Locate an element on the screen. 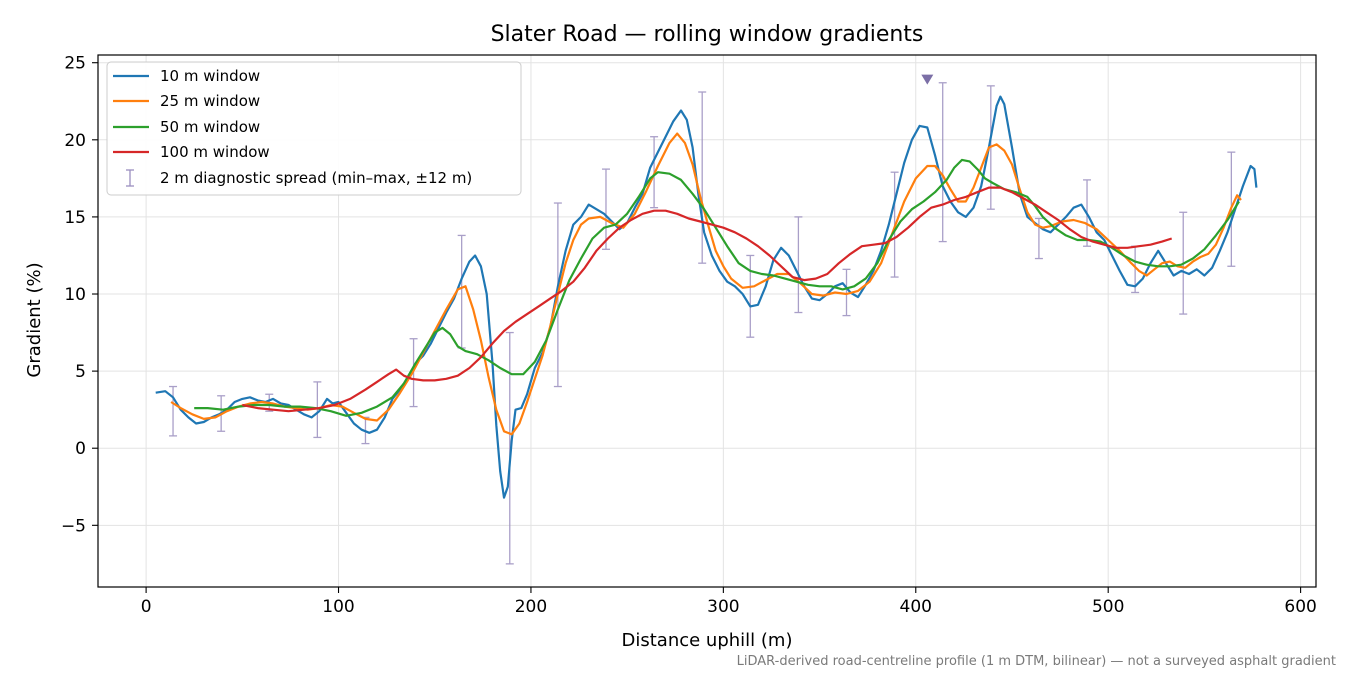 The height and width of the screenshot is (675, 1350). x-tick-label: 200 is located at coordinates (531, 607).